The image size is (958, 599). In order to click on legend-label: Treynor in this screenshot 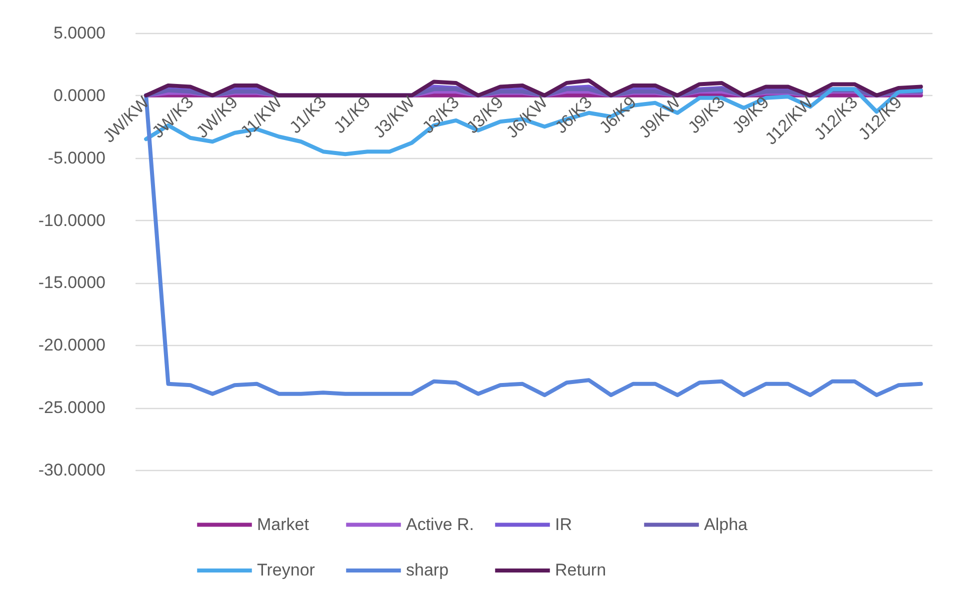, I will do `click(286, 570)`.